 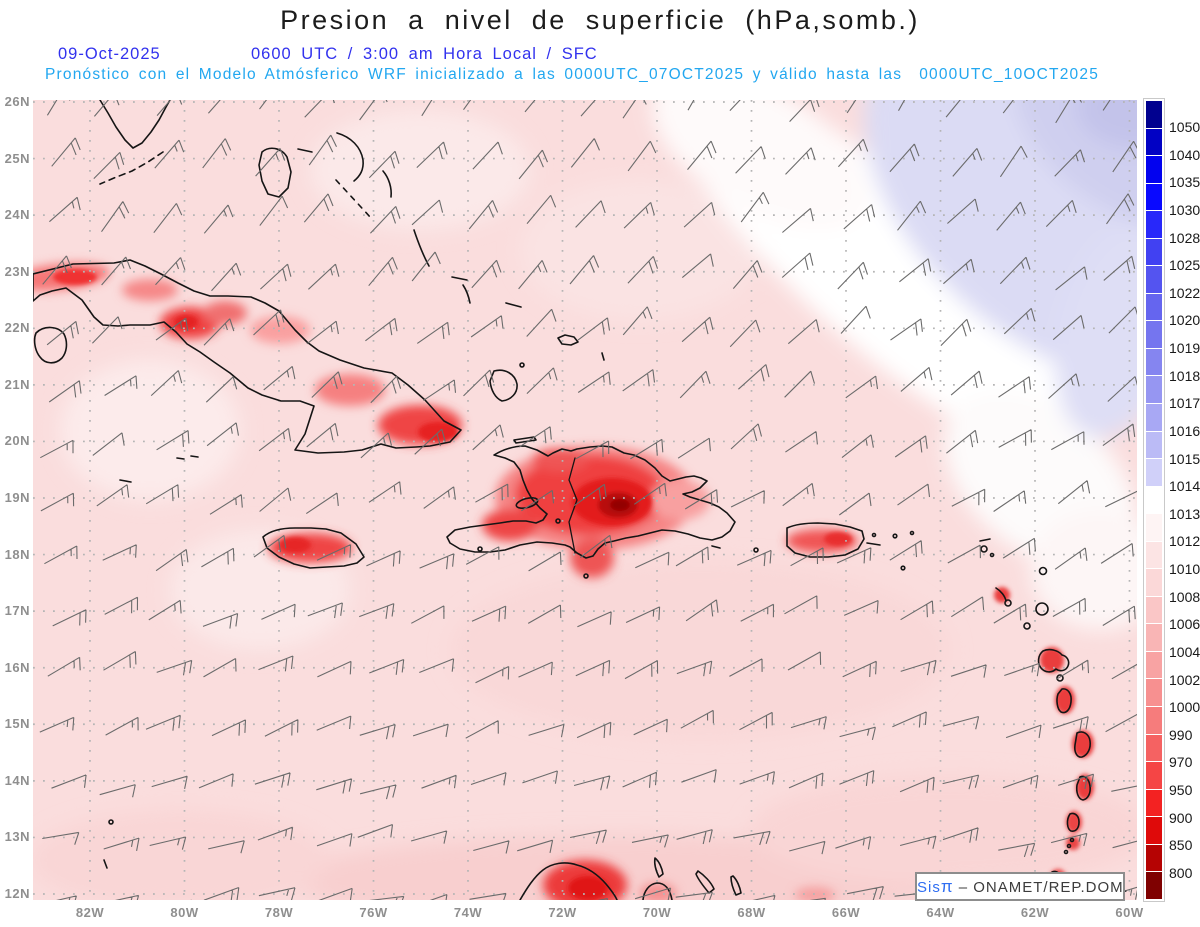 What do you see at coordinates (1184, 182) in the screenshot?
I see `colorbar-label: 1035` at bounding box center [1184, 182].